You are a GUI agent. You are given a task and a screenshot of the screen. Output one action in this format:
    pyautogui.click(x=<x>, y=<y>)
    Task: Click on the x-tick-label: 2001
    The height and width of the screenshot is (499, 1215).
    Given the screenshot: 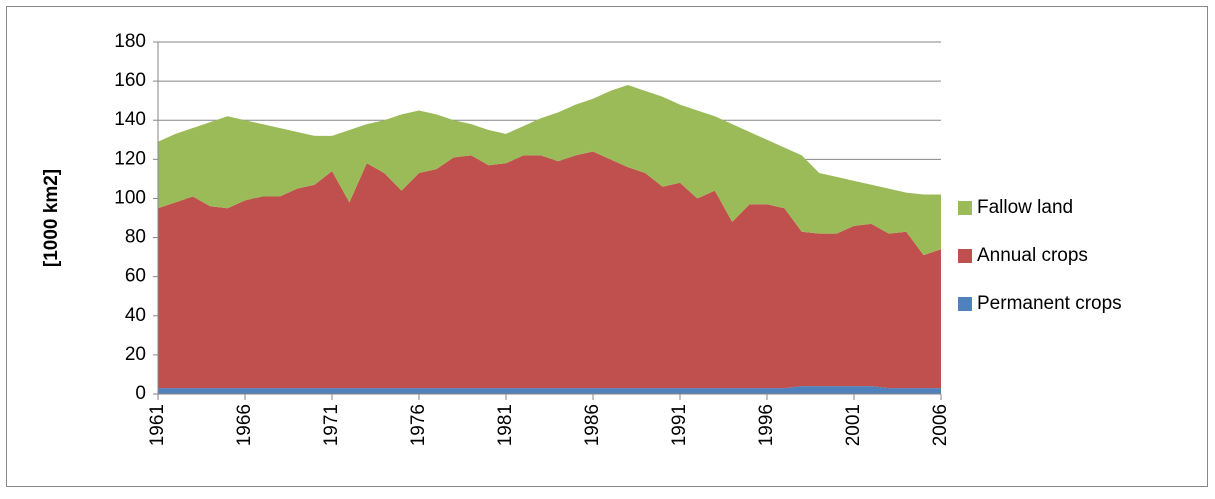 What is the action you would take?
    pyautogui.click(x=853, y=425)
    